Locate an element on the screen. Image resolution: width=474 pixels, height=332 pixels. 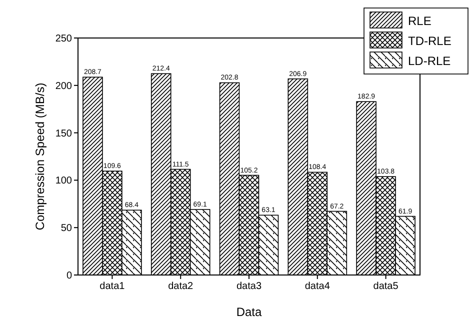
x-tick-label: data3 is located at coordinates (249, 286).